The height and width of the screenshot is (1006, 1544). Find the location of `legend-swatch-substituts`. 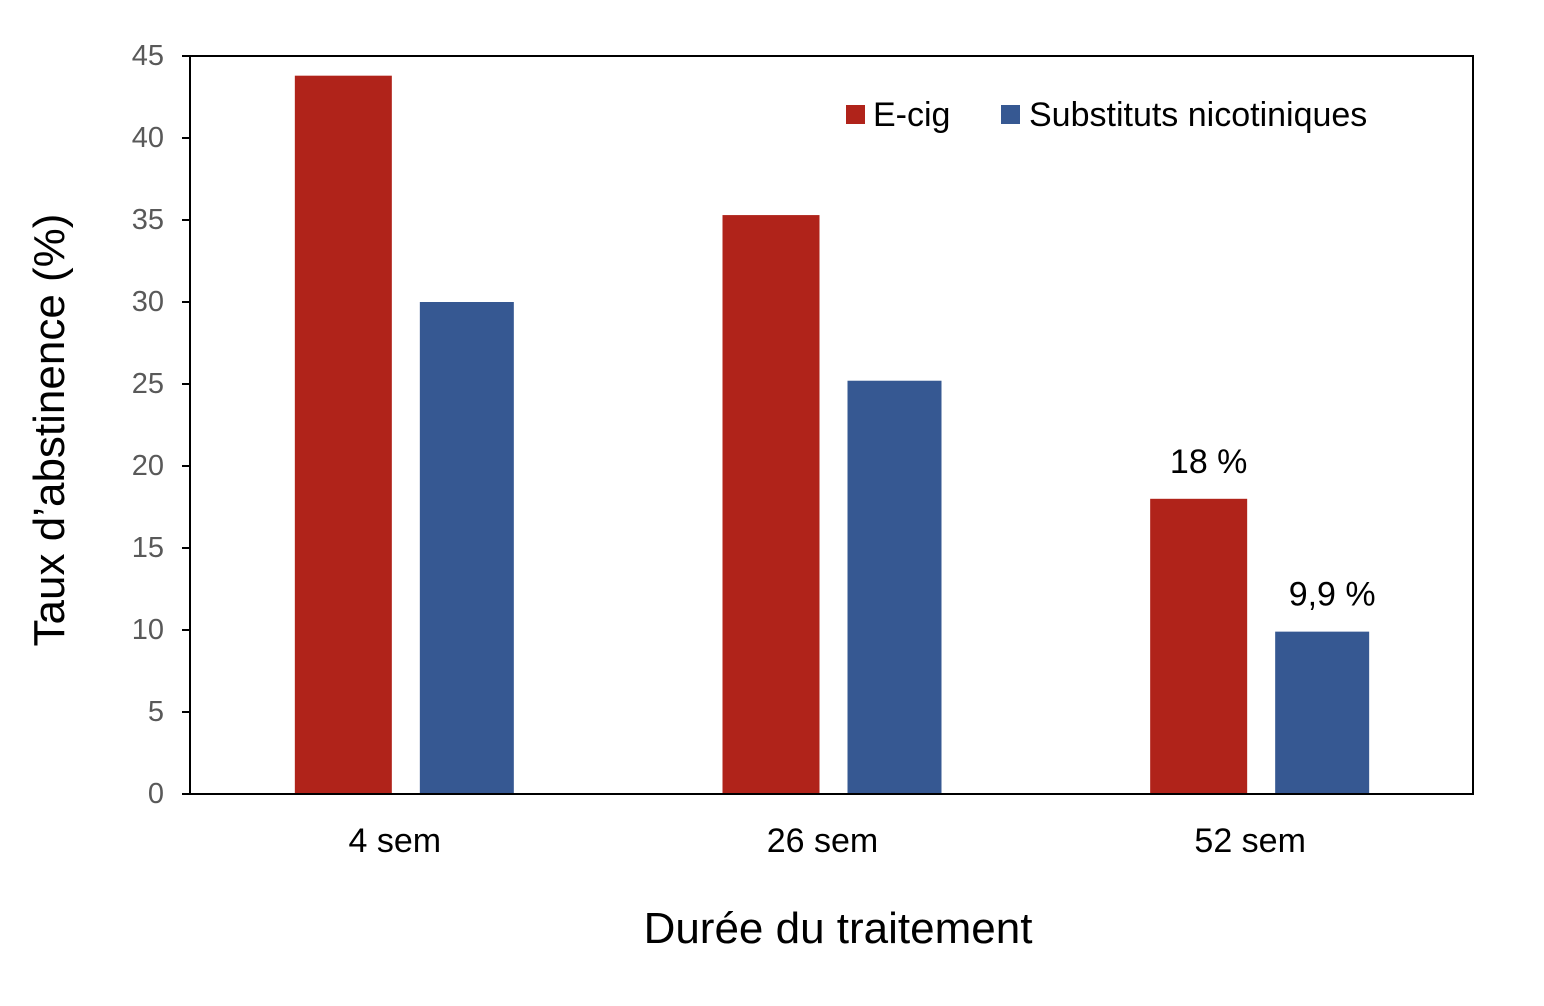

legend-swatch-substituts is located at coordinates (1010, 114).